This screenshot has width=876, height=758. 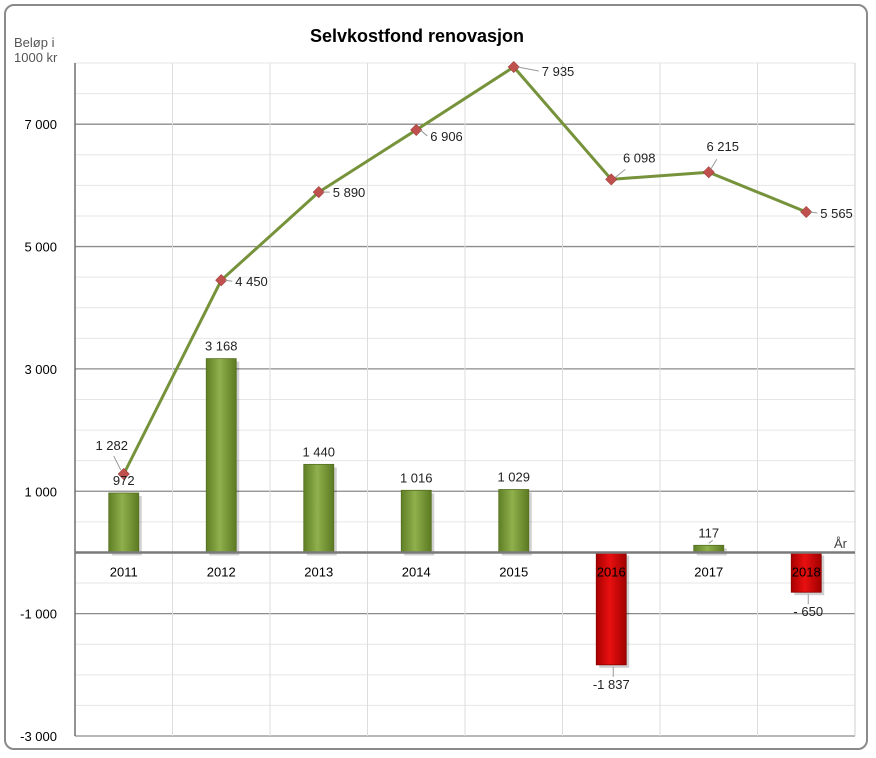 What do you see at coordinates (318, 451) in the screenshot?
I see `bar-data-label: 1 440` at bounding box center [318, 451].